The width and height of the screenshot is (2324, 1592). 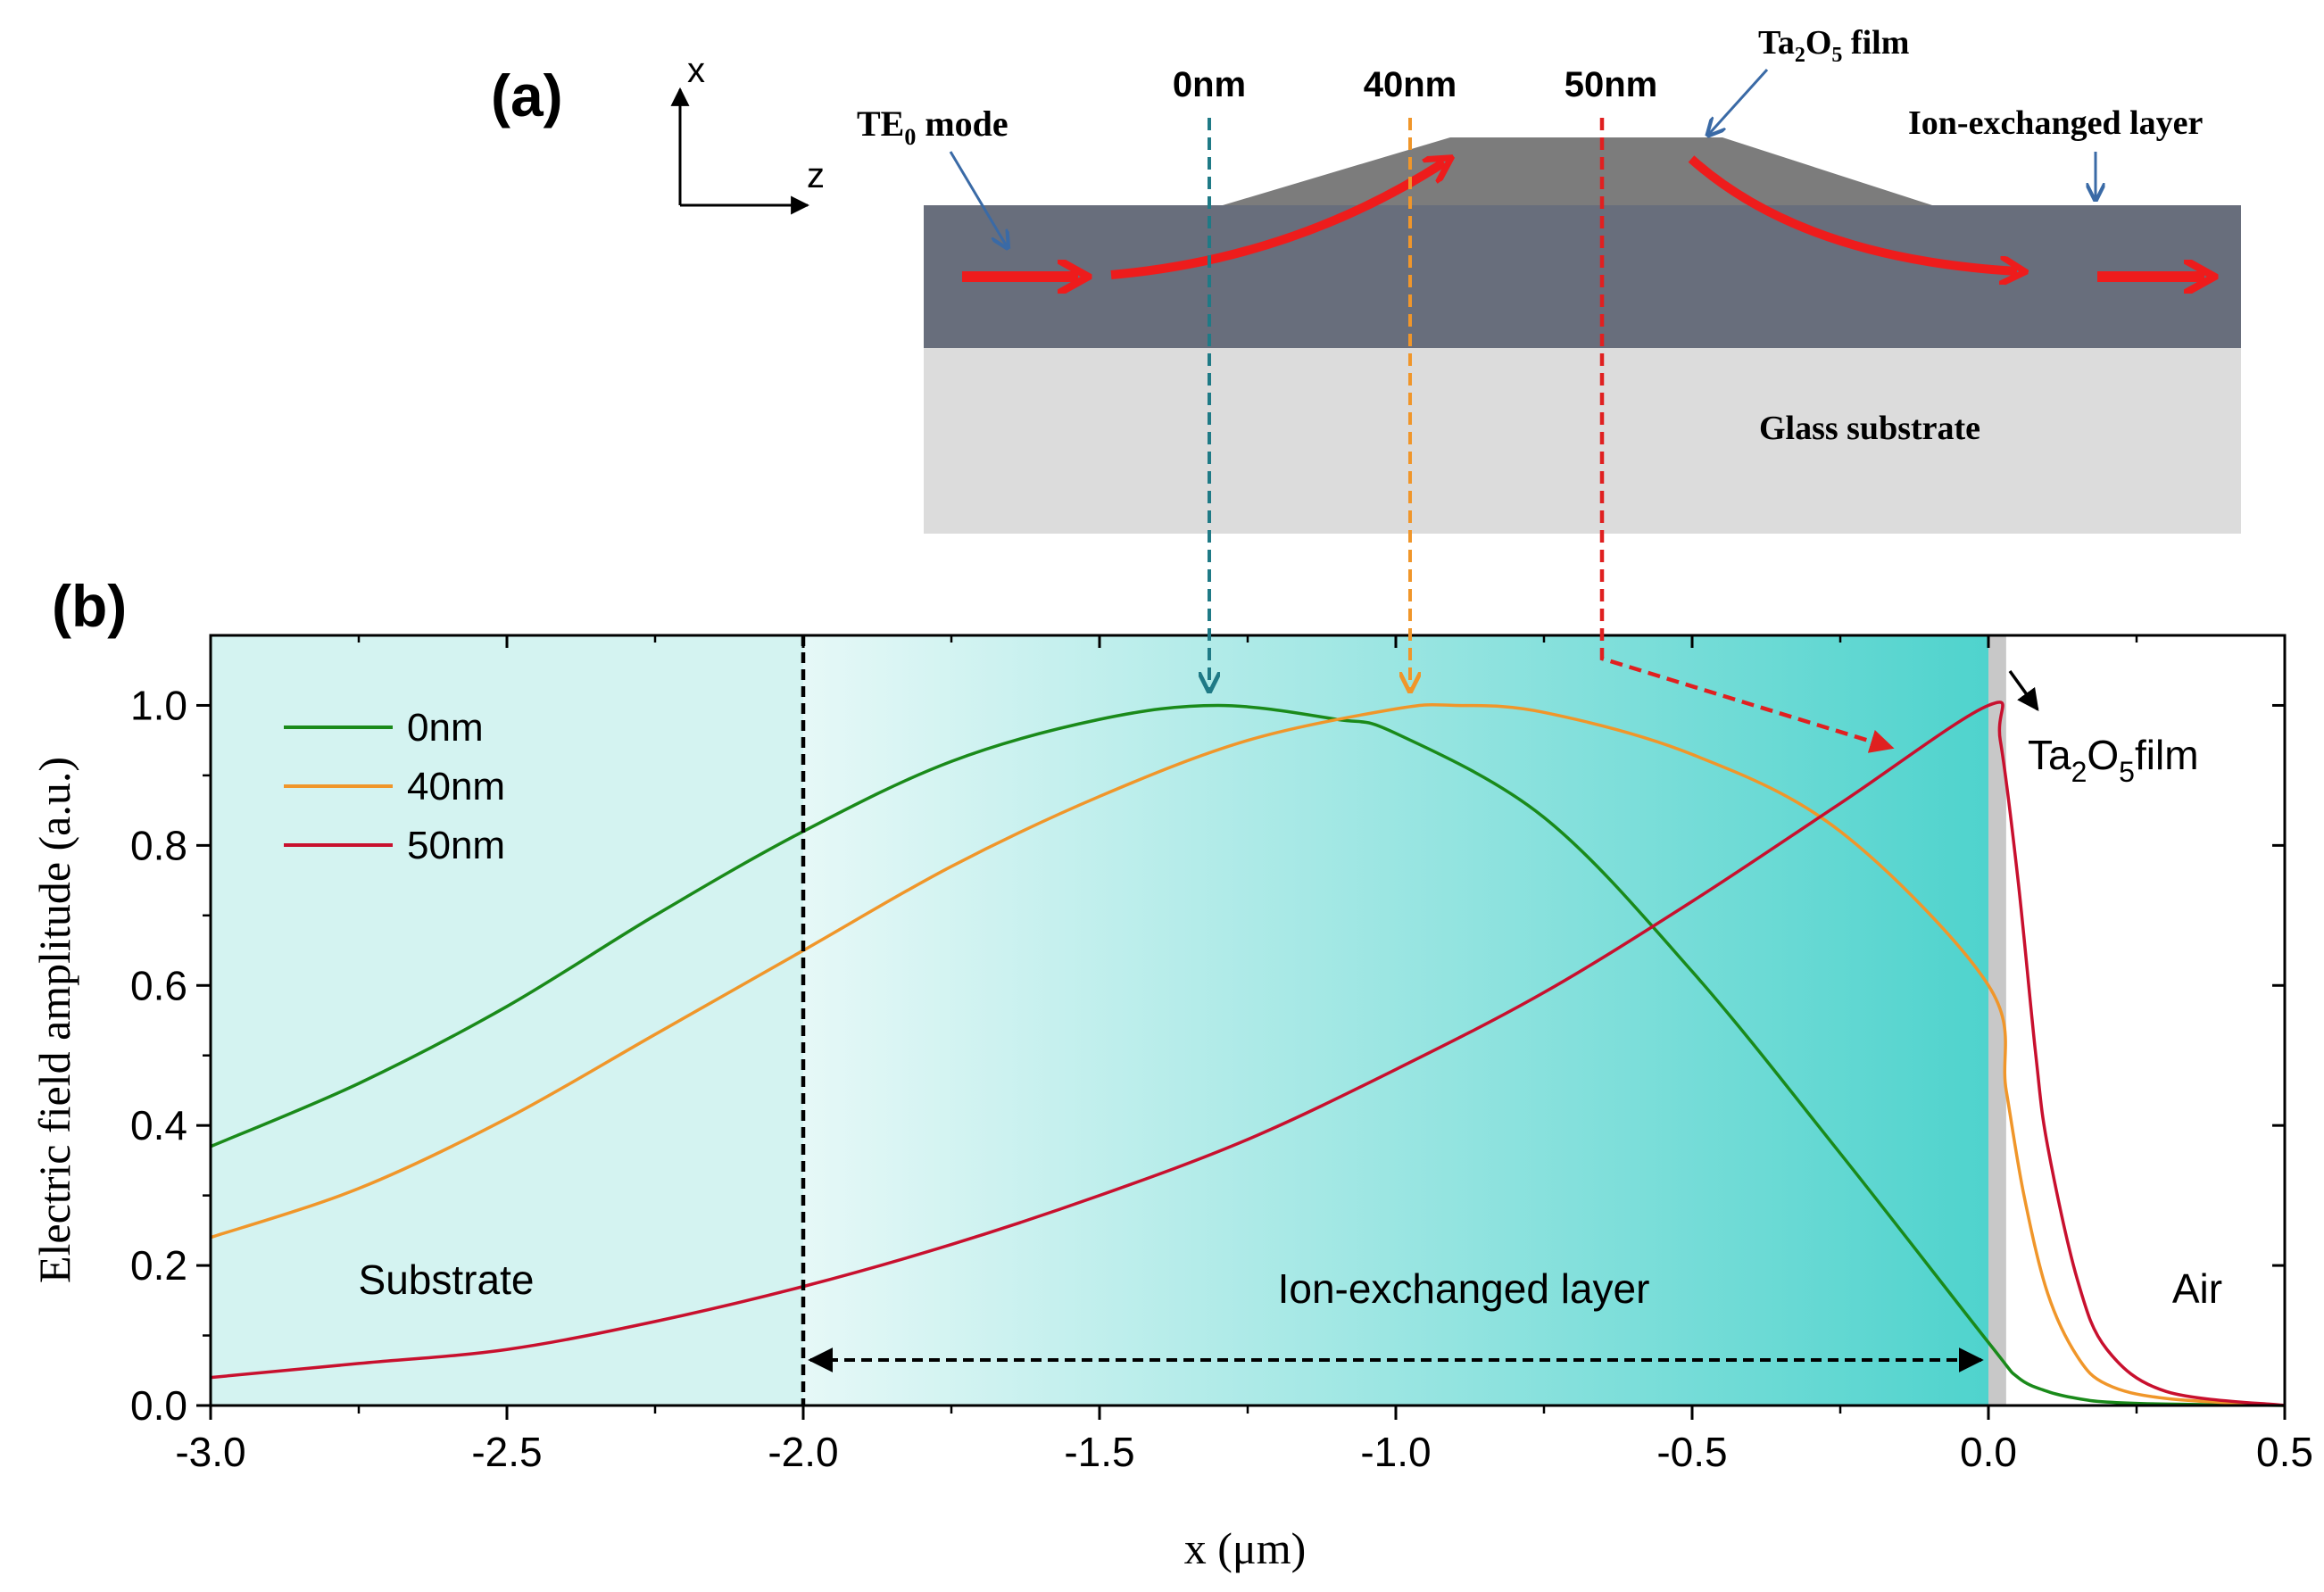 What do you see at coordinates (2113, 760) in the screenshot?
I see `plot-ta2o5-label: Ta2O5film` at bounding box center [2113, 760].